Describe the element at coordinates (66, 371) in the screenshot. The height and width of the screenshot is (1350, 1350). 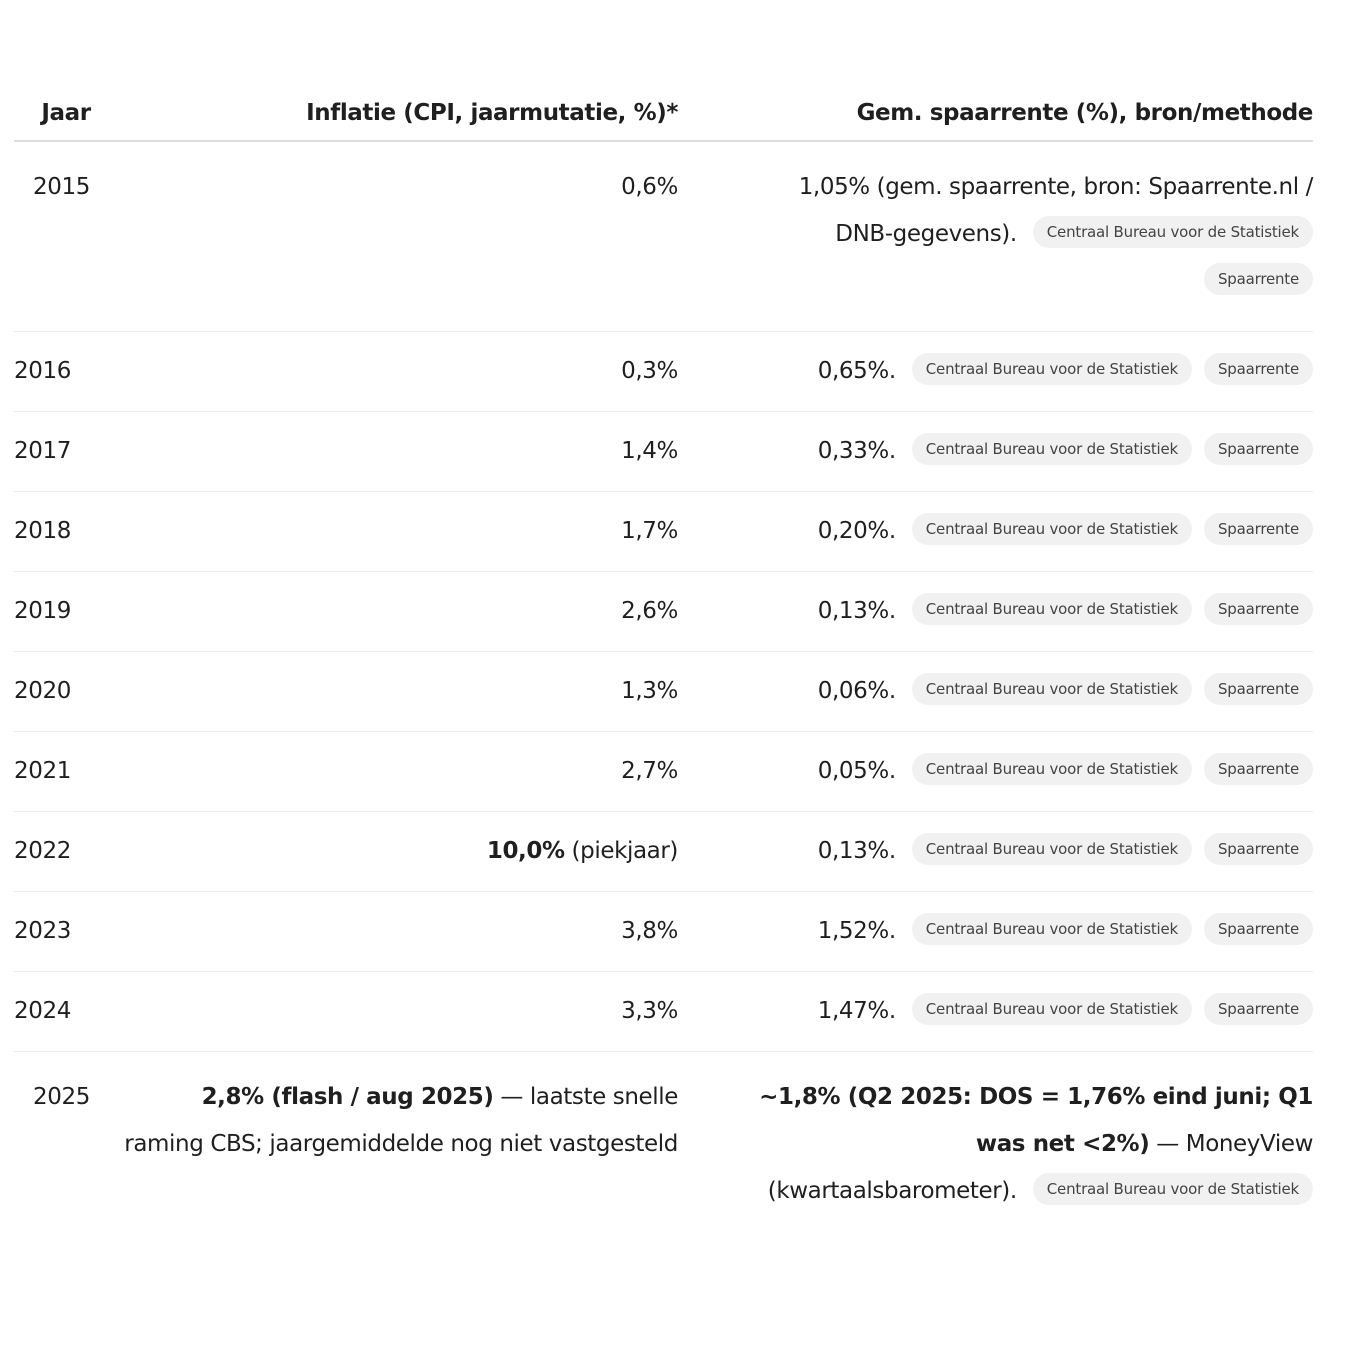
I see `year-cell: 2016` at that location.